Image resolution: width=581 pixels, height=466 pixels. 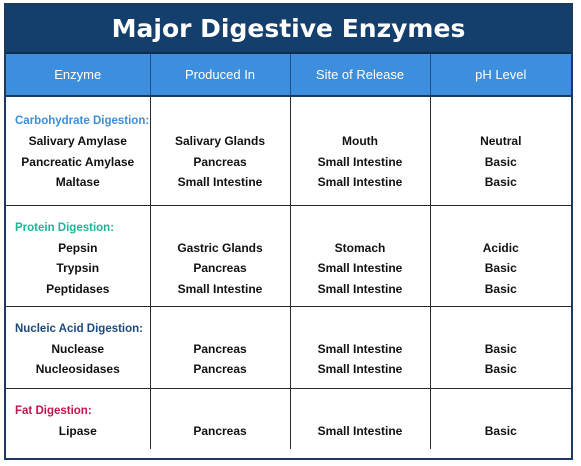 What do you see at coordinates (500, 247) in the screenshot?
I see `cell-value: Acidic` at bounding box center [500, 247].